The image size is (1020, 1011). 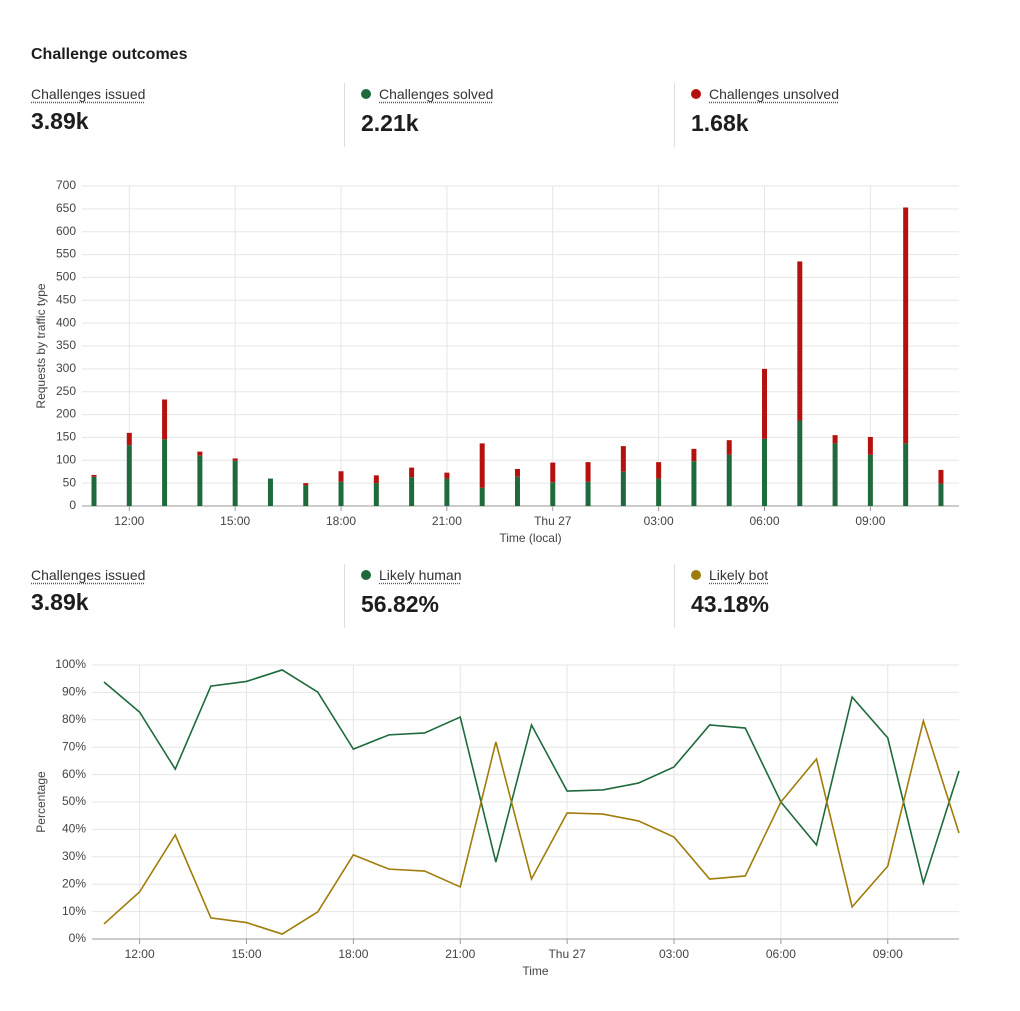 What do you see at coordinates (66, 277) in the screenshot?
I see `y-tick-label: 500` at bounding box center [66, 277].